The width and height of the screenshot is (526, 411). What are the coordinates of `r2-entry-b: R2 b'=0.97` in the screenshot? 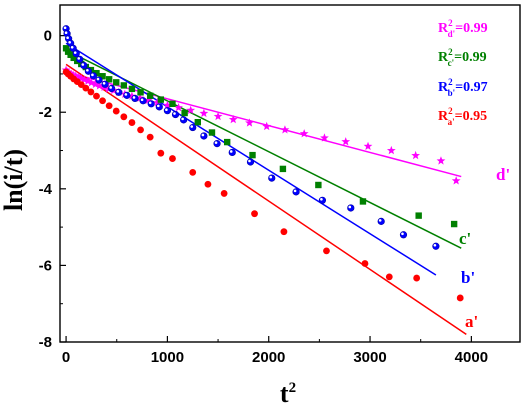 It's located at (463, 87).